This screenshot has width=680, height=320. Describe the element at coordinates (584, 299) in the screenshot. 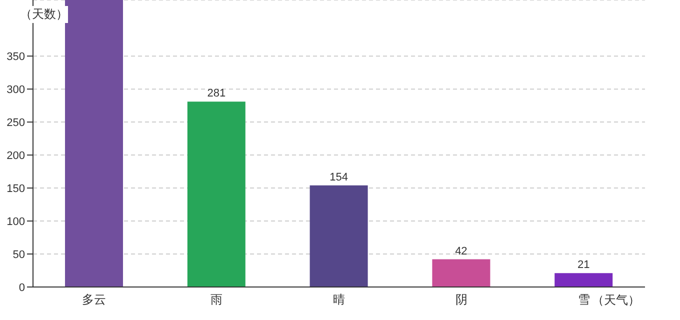

I see `x-tick-label: 雪` at that location.